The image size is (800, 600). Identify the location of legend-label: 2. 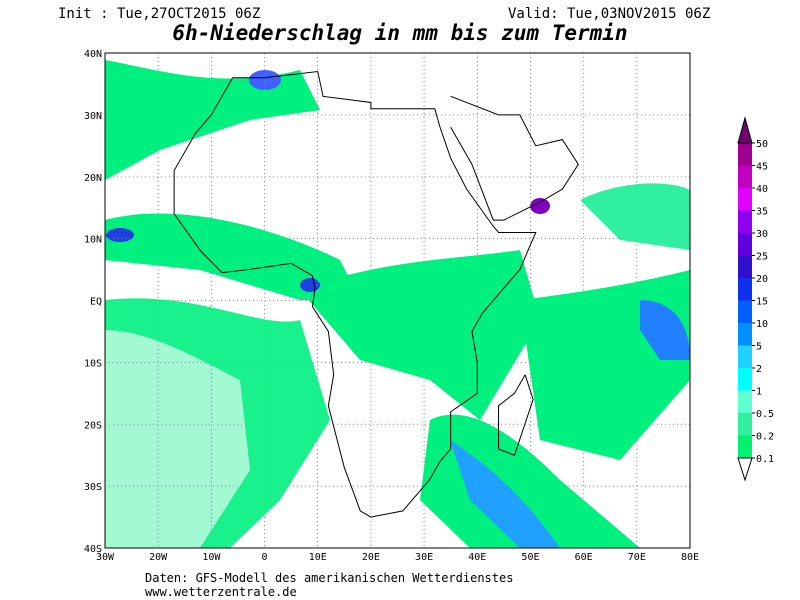
(759, 369).